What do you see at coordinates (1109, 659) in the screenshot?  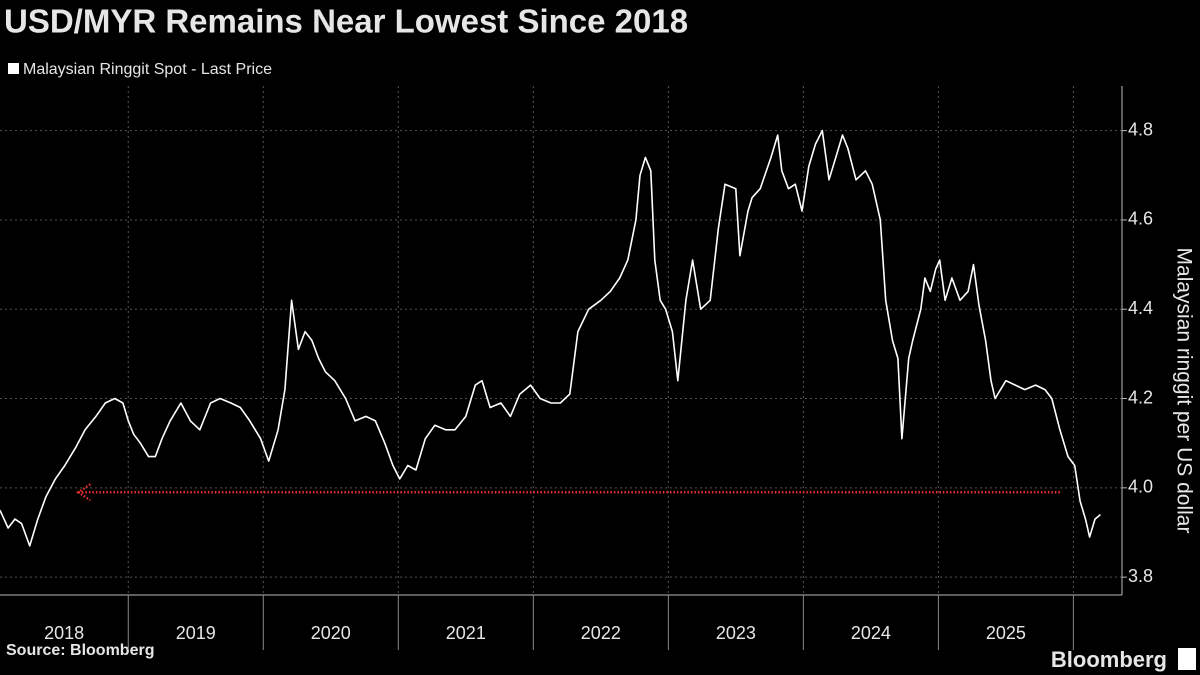 I see `branding: Bloomberg` at bounding box center [1109, 659].